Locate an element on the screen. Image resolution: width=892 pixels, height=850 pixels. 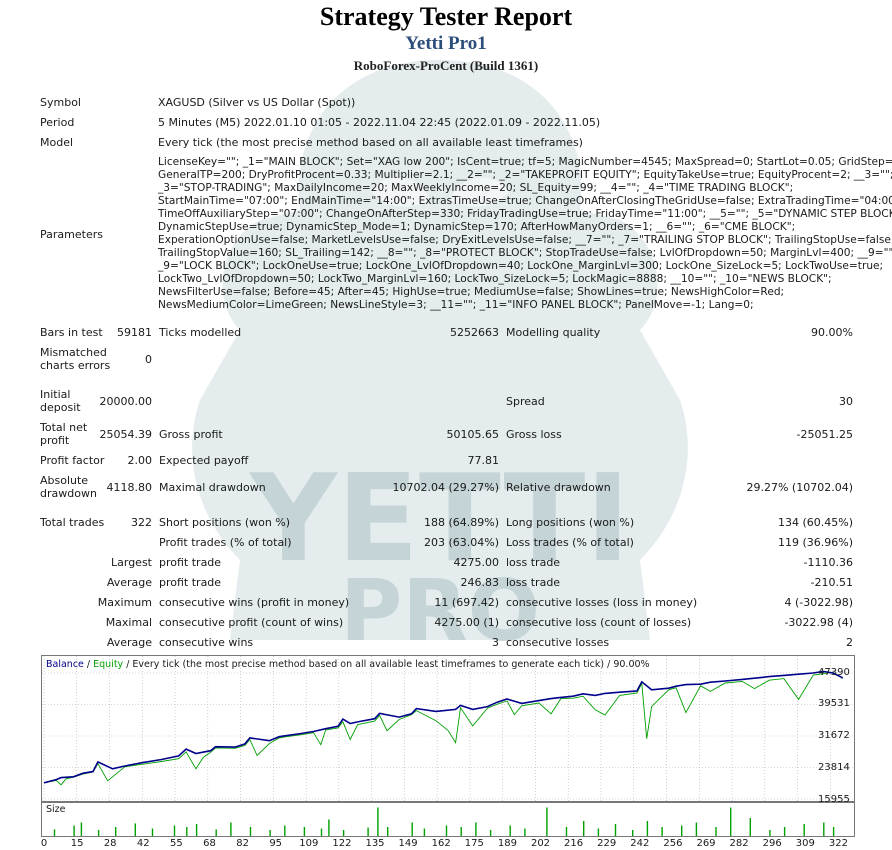
profit-factor-label: Profit factor is located at coordinates (72, 460).